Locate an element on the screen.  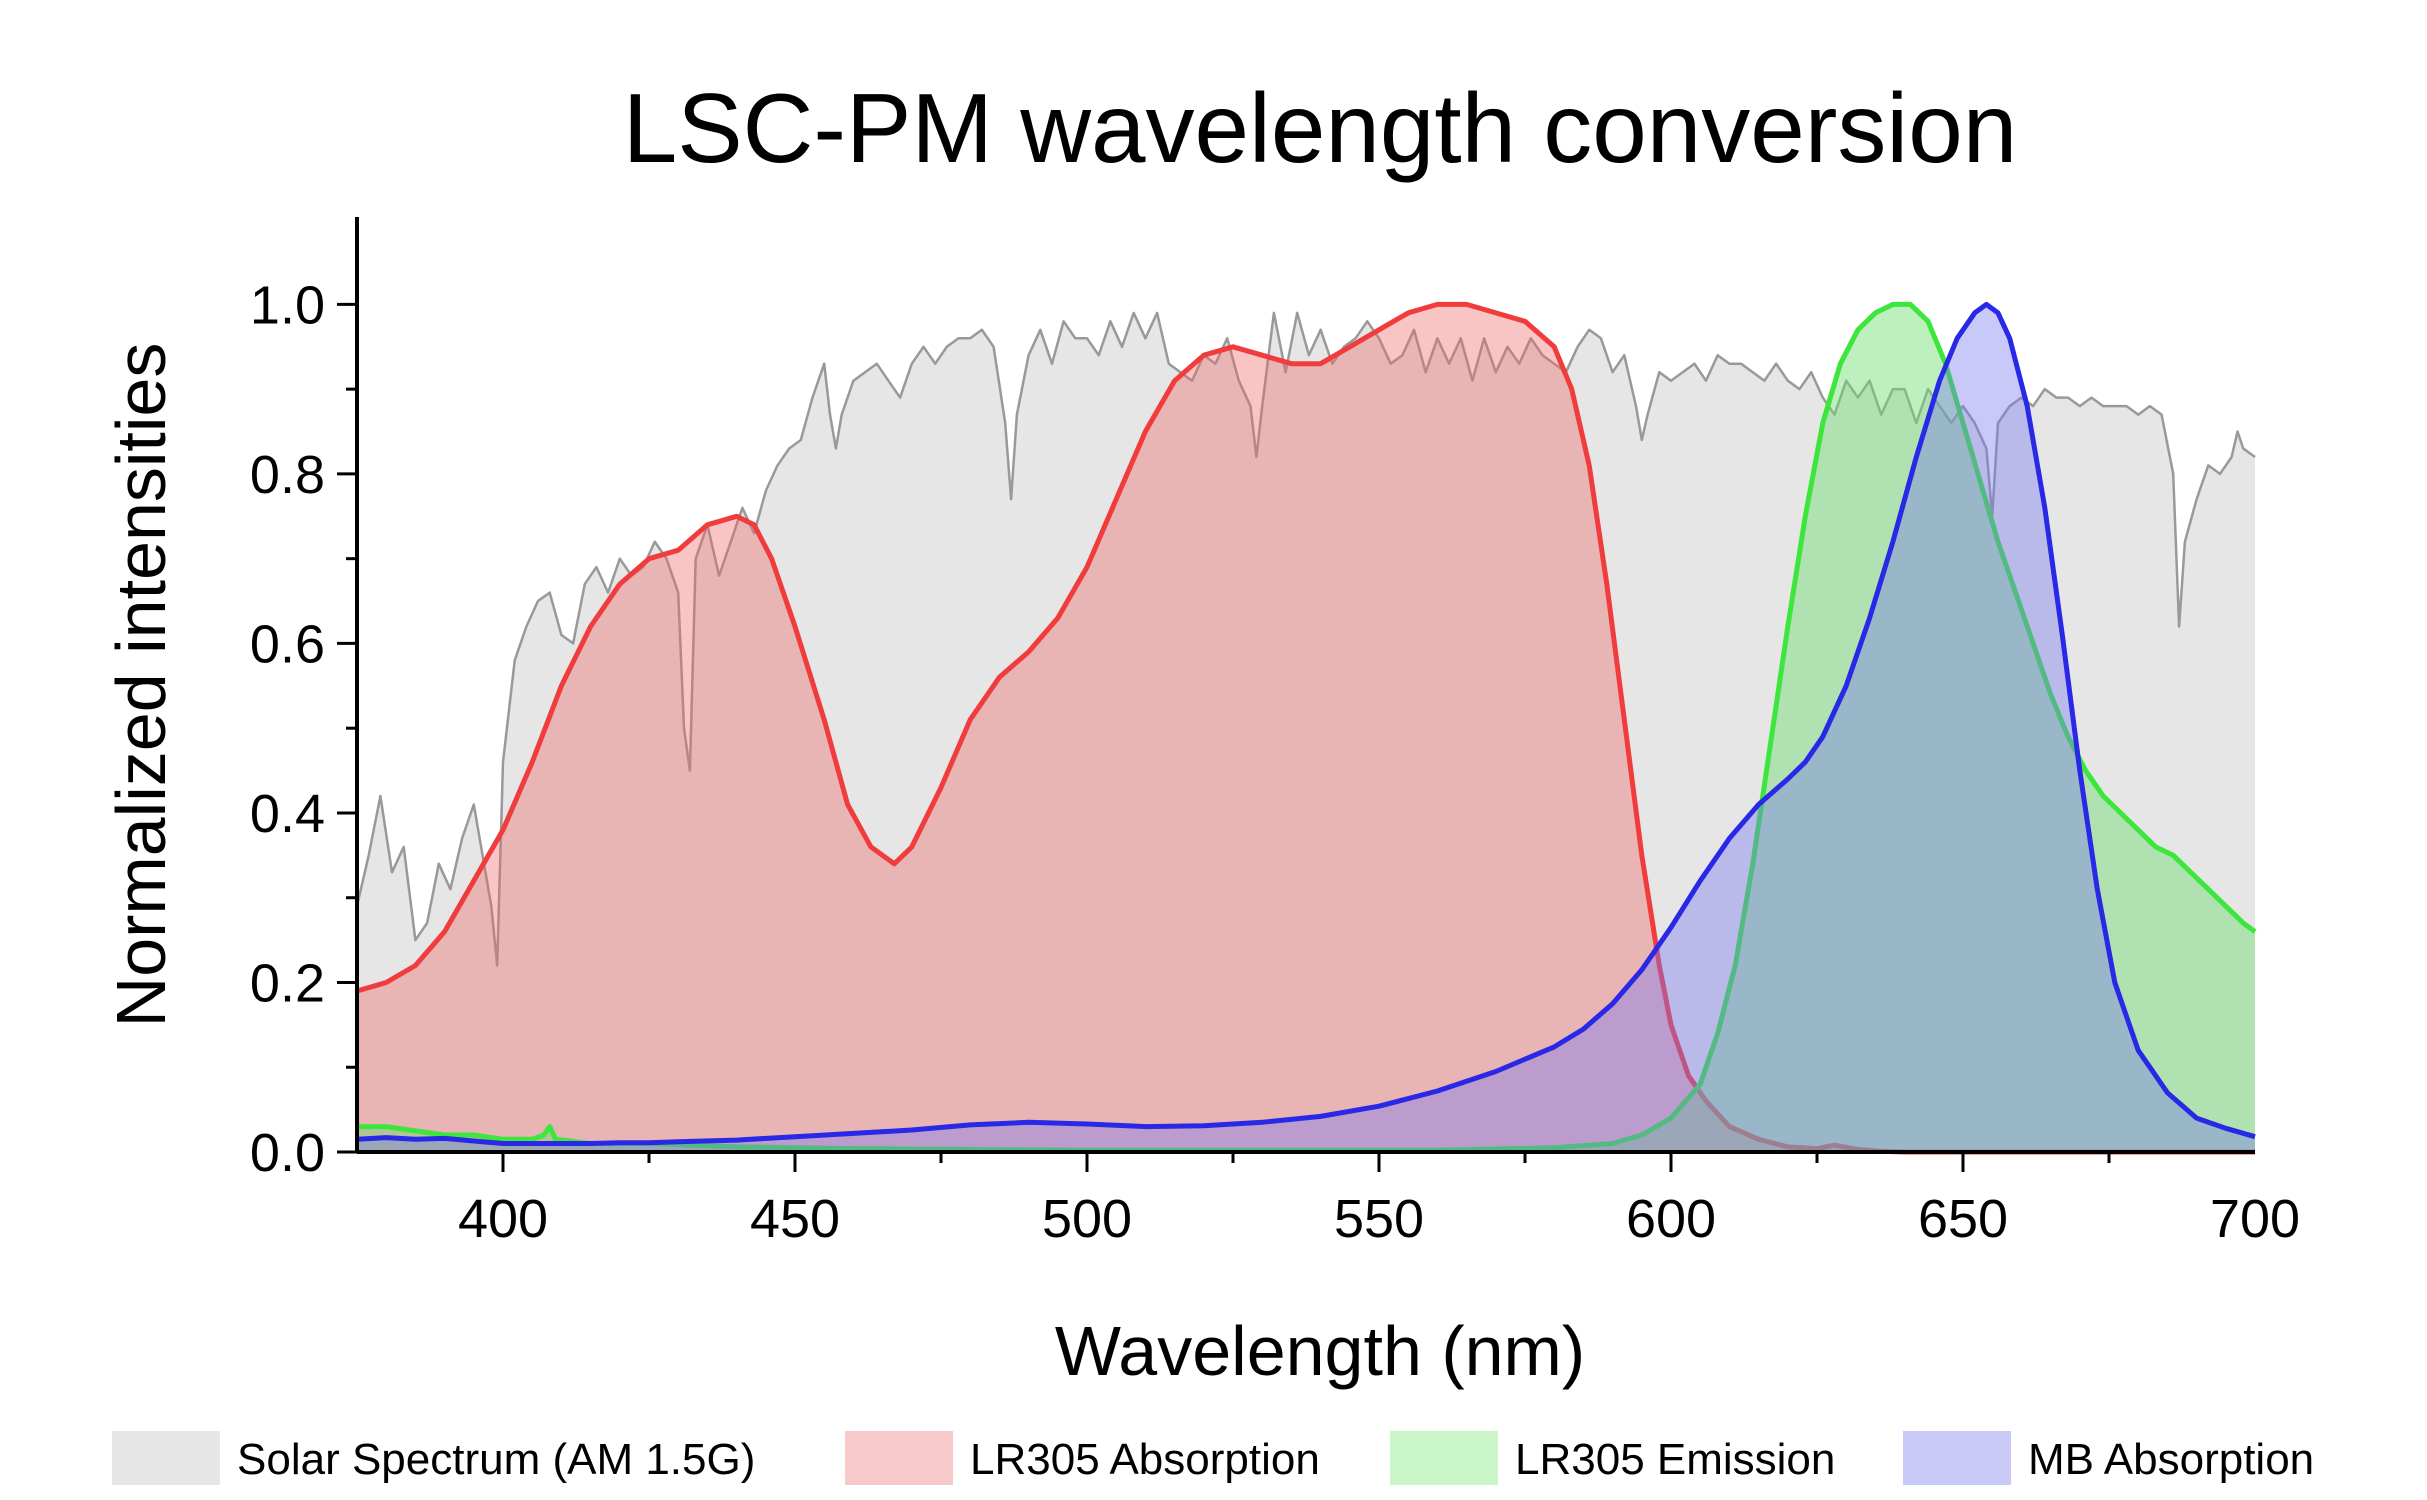
x-tick-label: 700 is located at coordinates (2255, 1219).